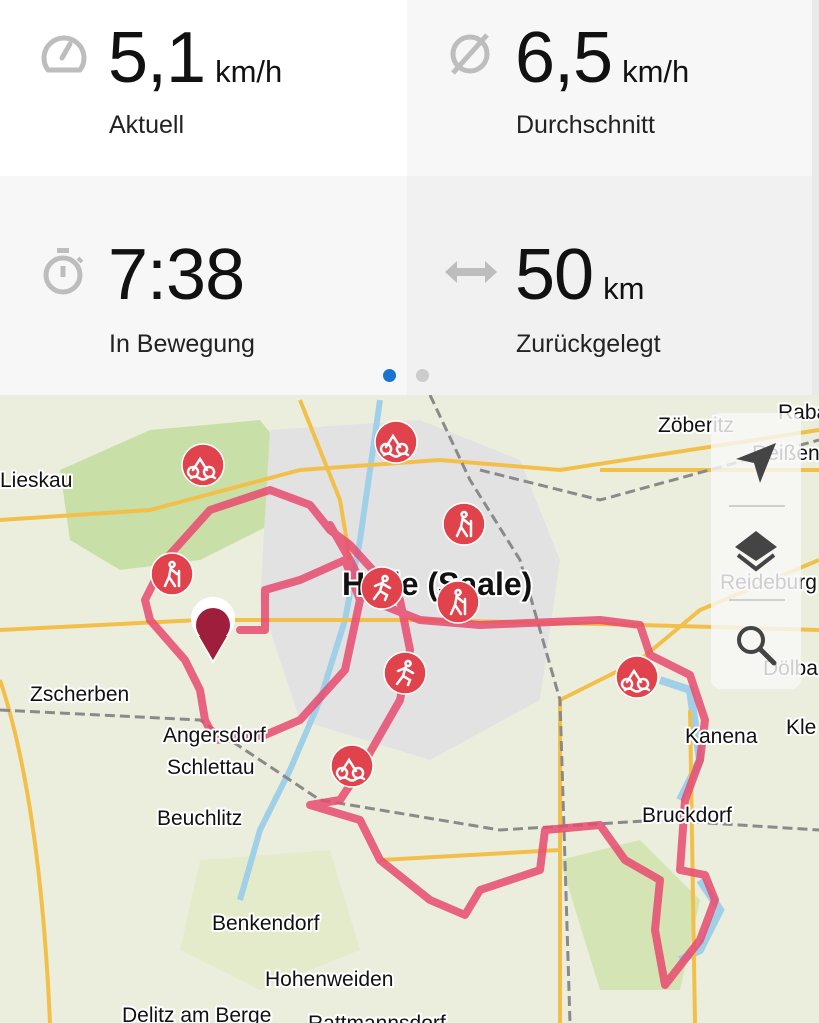 Image resolution: width=819 pixels, height=1023 pixels. What do you see at coordinates (79, 694) in the screenshot?
I see `place-label: Zscherben` at bounding box center [79, 694].